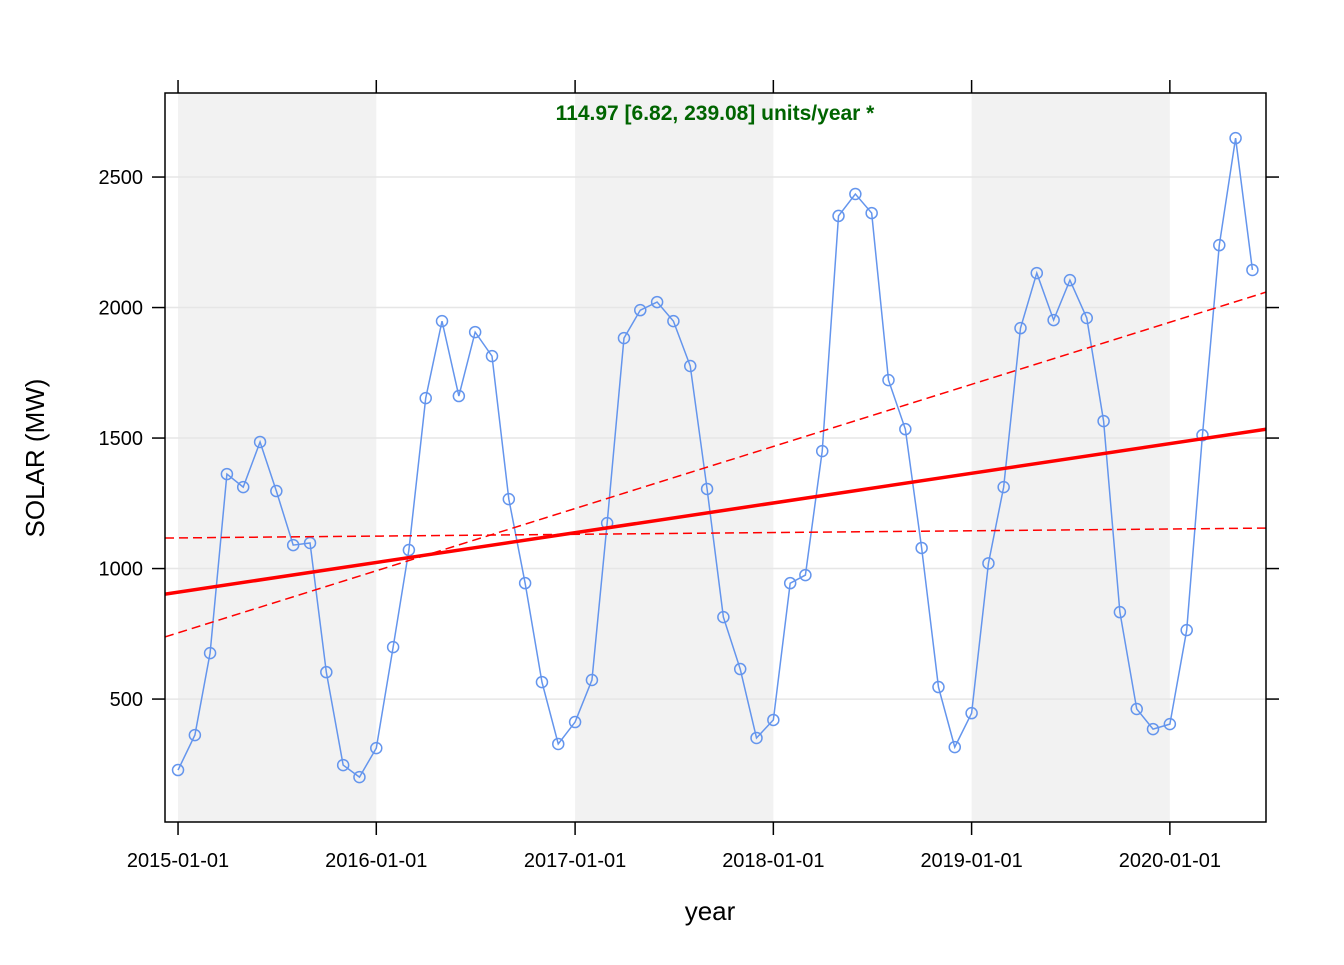  I want to click on x-axis-label: year, so click(710, 911).